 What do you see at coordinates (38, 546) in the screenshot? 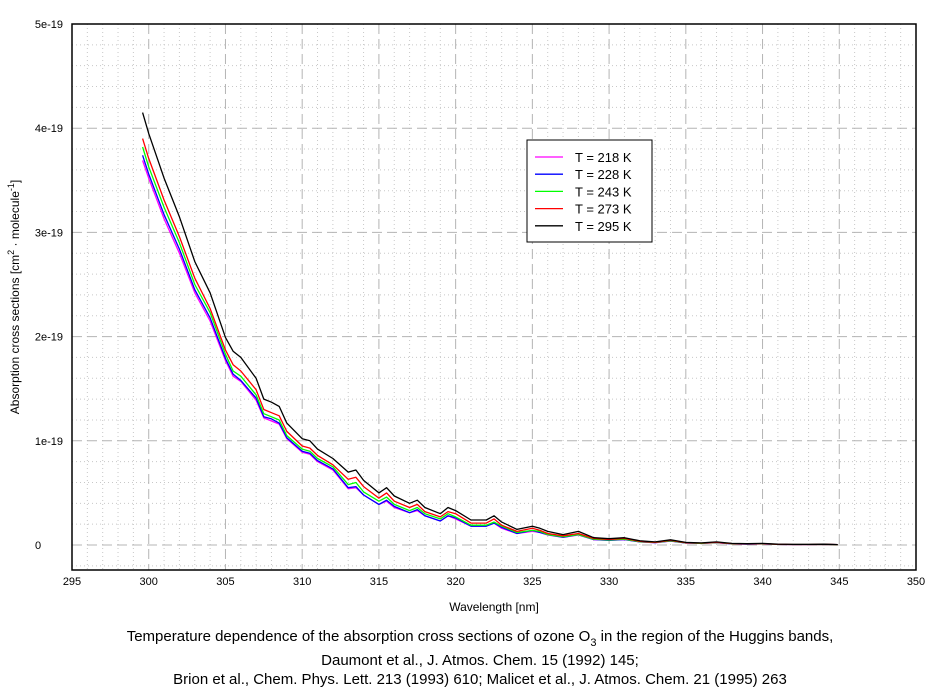
I see `y-tick-label: 0` at bounding box center [38, 546].